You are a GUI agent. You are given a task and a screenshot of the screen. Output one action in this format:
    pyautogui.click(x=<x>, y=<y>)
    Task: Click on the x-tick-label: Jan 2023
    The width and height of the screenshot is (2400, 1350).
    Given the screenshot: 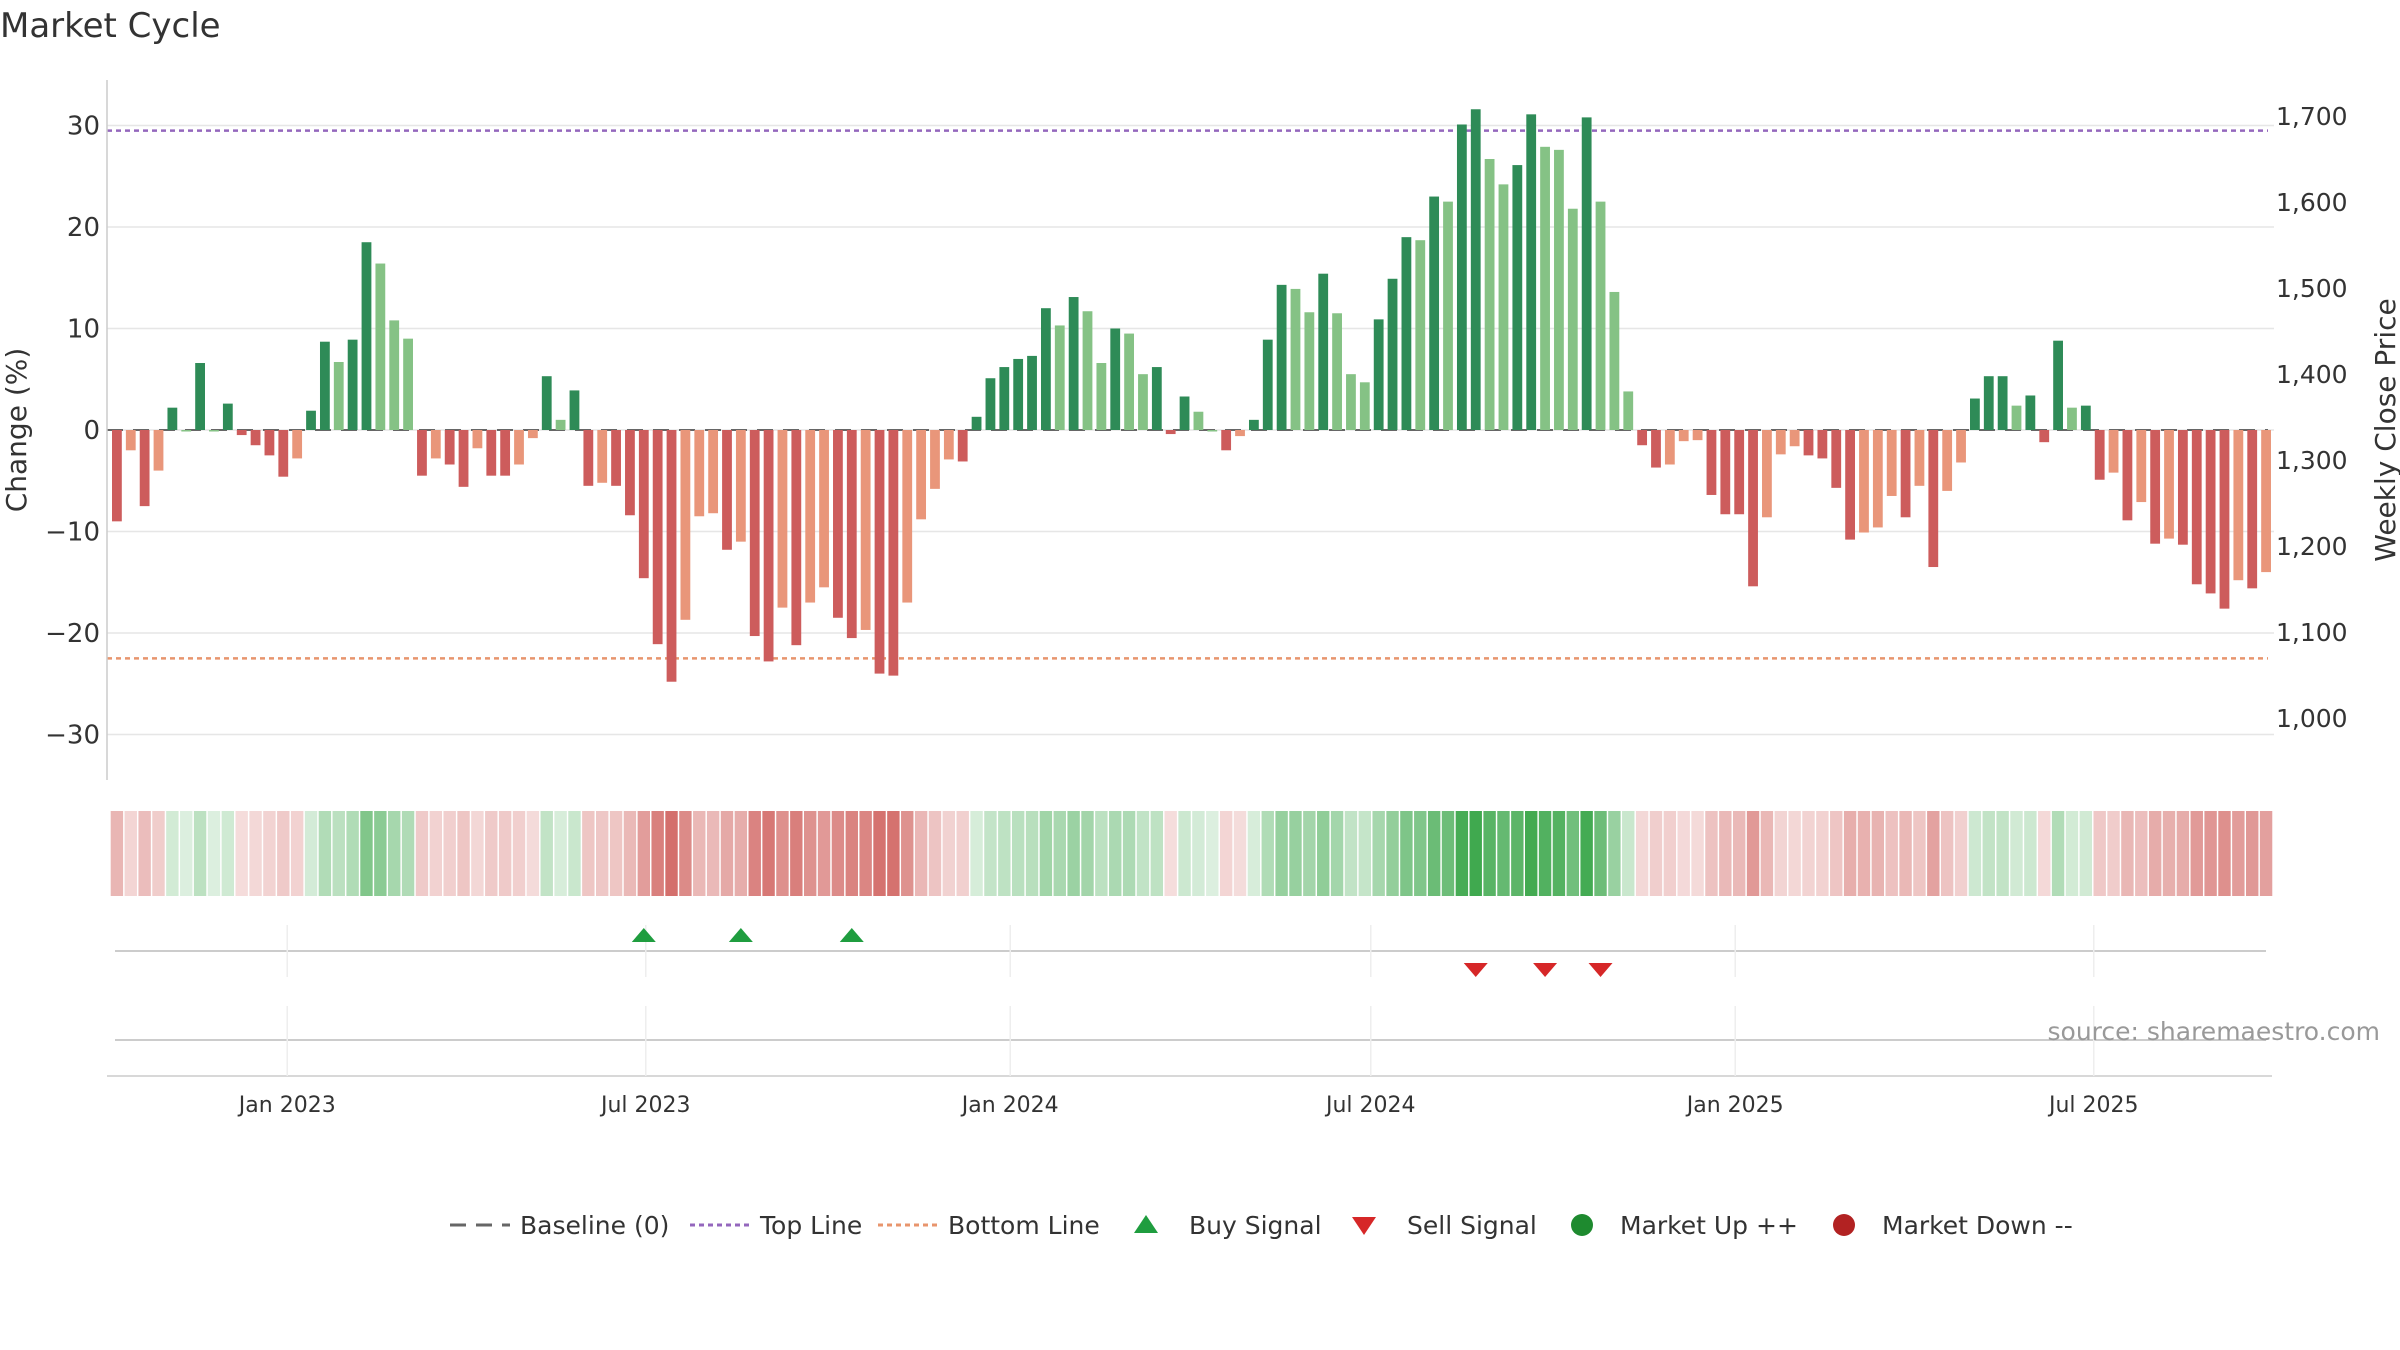 What is the action you would take?
    pyautogui.click(x=286, y=1105)
    